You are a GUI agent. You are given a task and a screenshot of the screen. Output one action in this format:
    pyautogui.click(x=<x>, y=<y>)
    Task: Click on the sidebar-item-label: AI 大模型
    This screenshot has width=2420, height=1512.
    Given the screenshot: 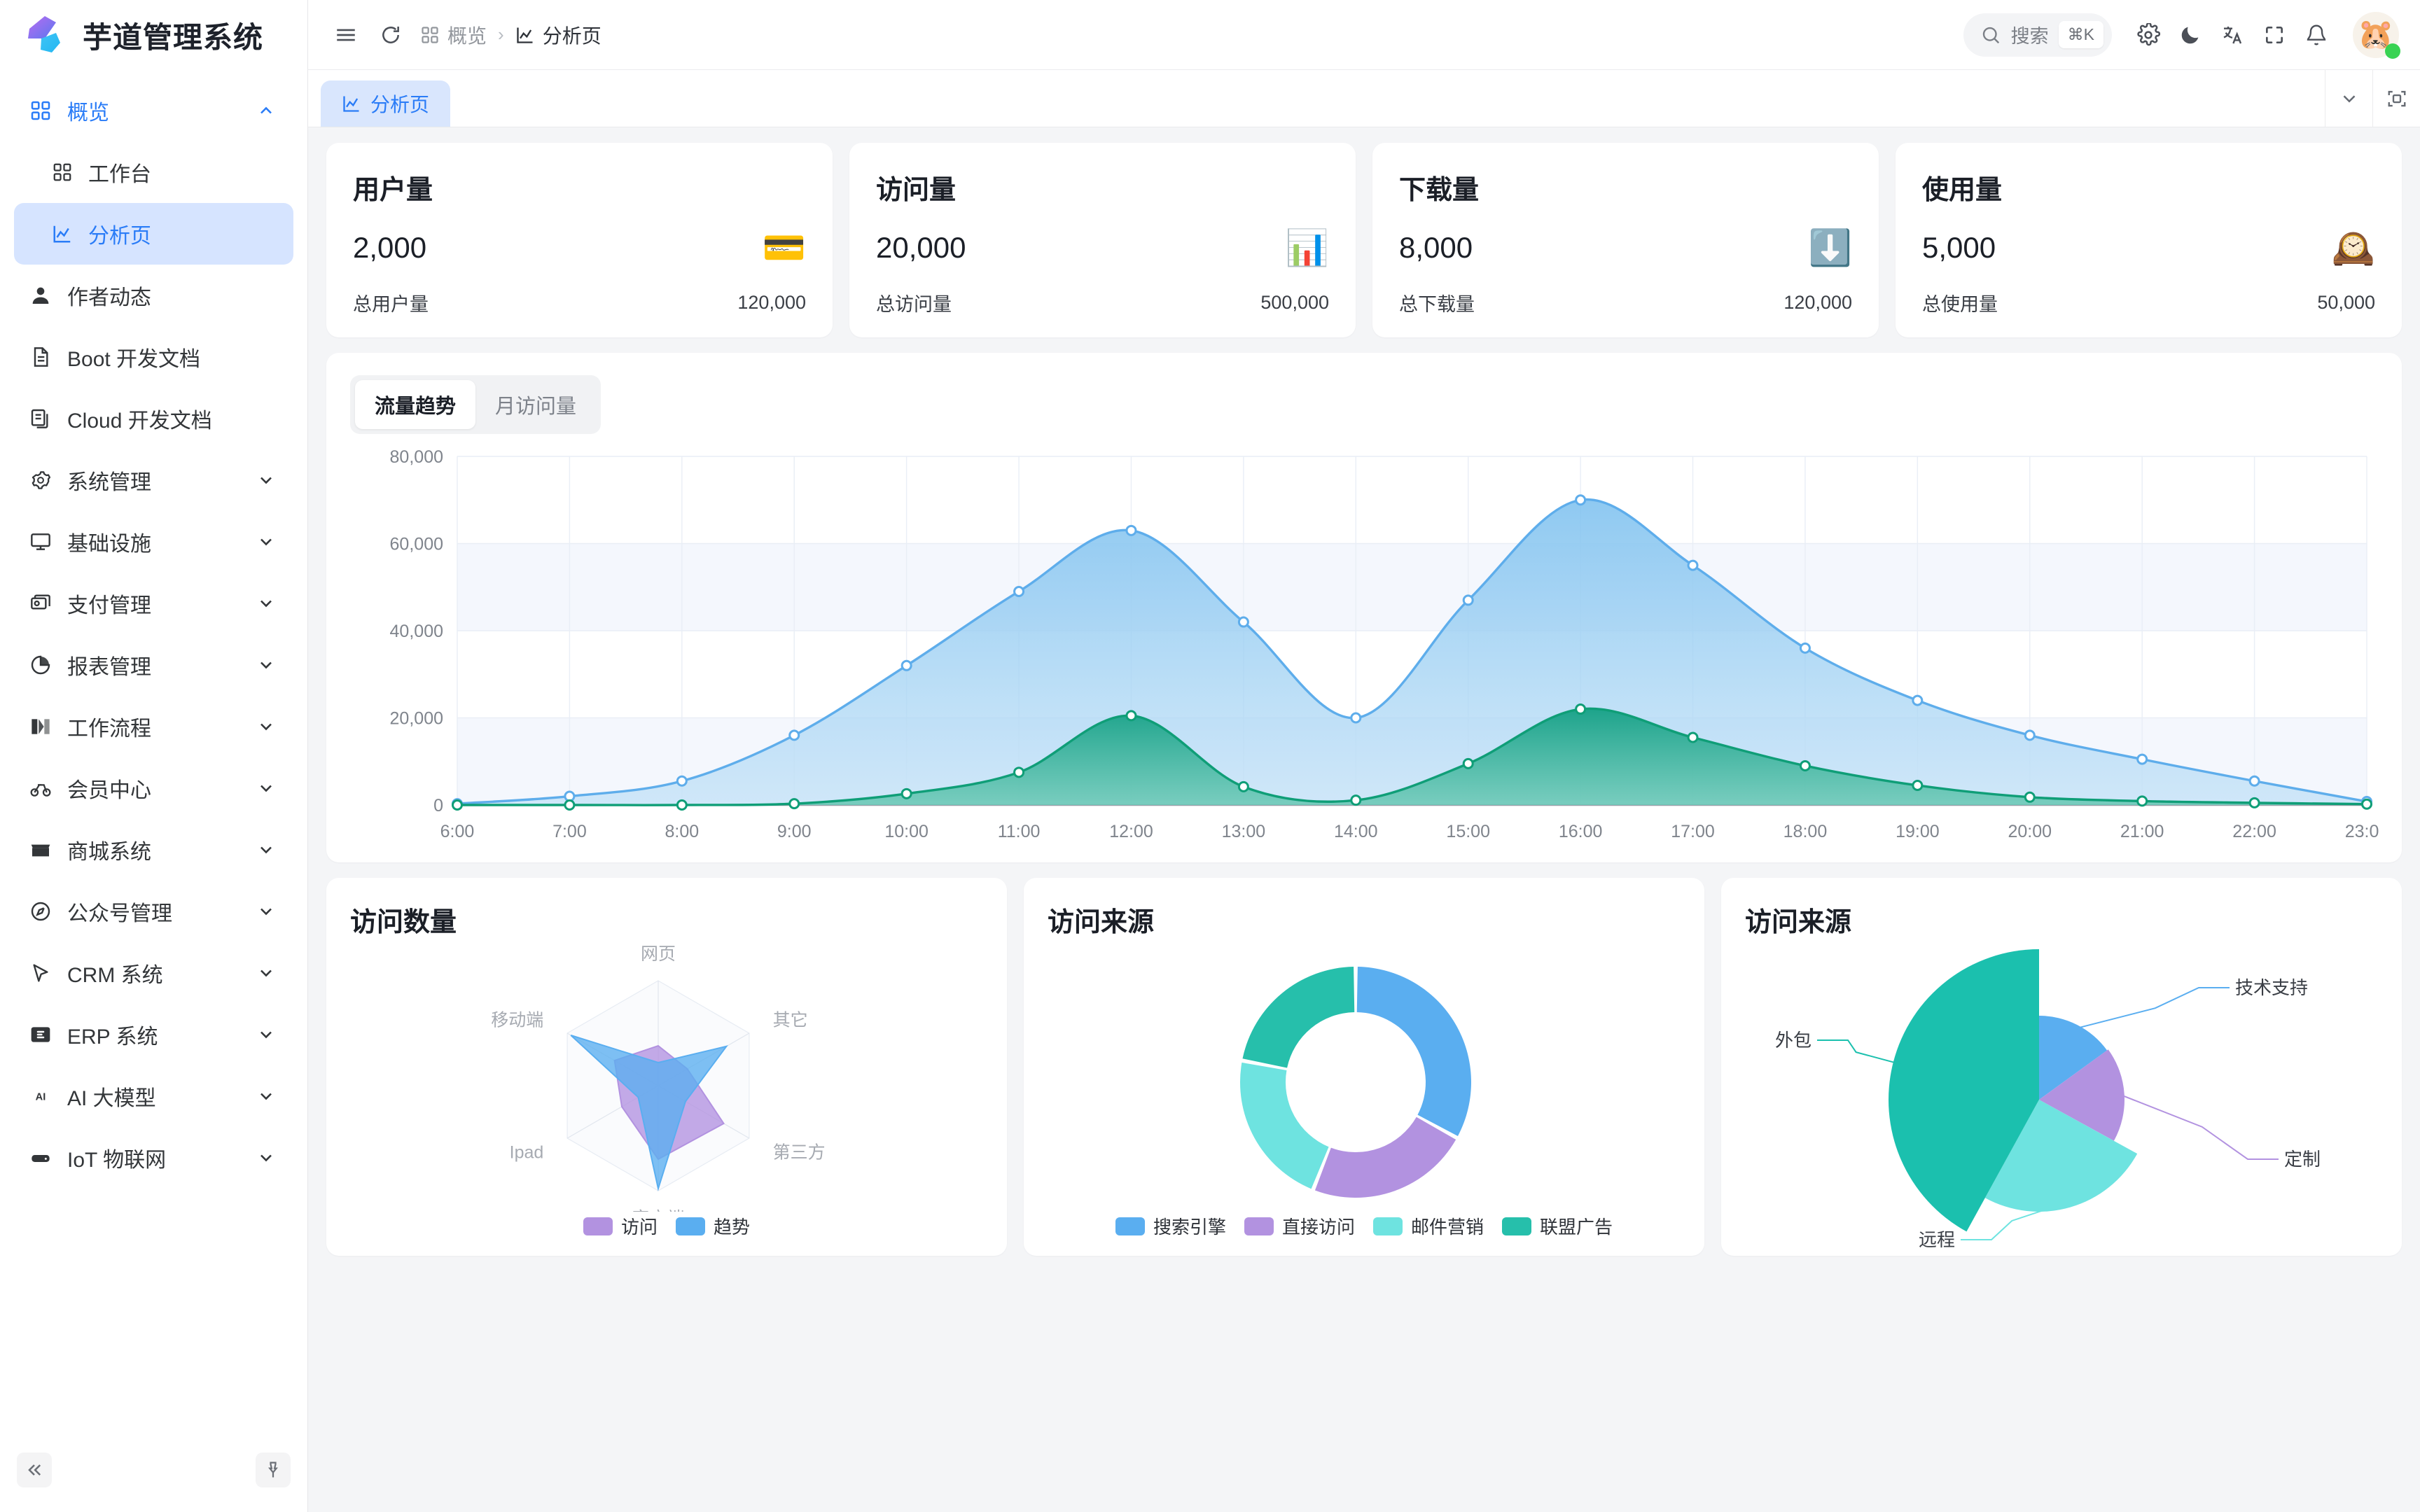 What is the action you would take?
    pyautogui.click(x=111, y=1098)
    